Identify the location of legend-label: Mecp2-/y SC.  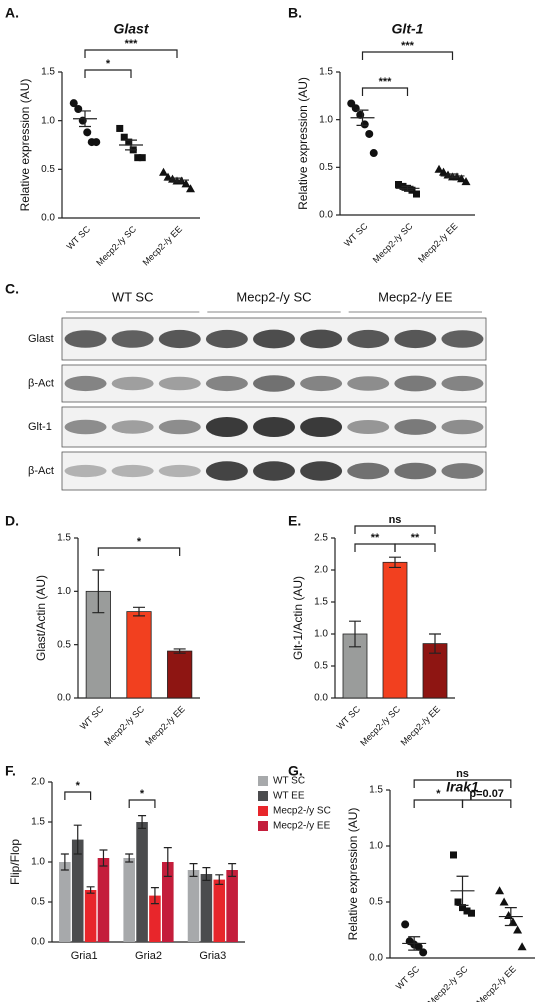
(302, 811).